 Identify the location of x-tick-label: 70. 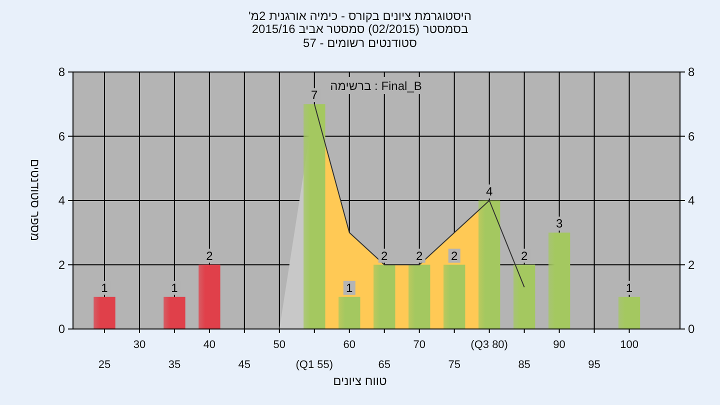
(419, 345).